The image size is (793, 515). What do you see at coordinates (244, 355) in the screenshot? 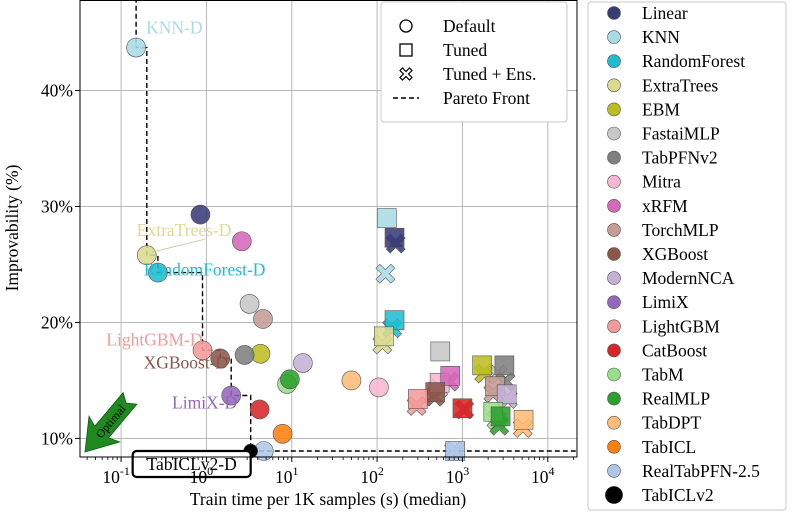
I see `point-tabpfnv2-default` at bounding box center [244, 355].